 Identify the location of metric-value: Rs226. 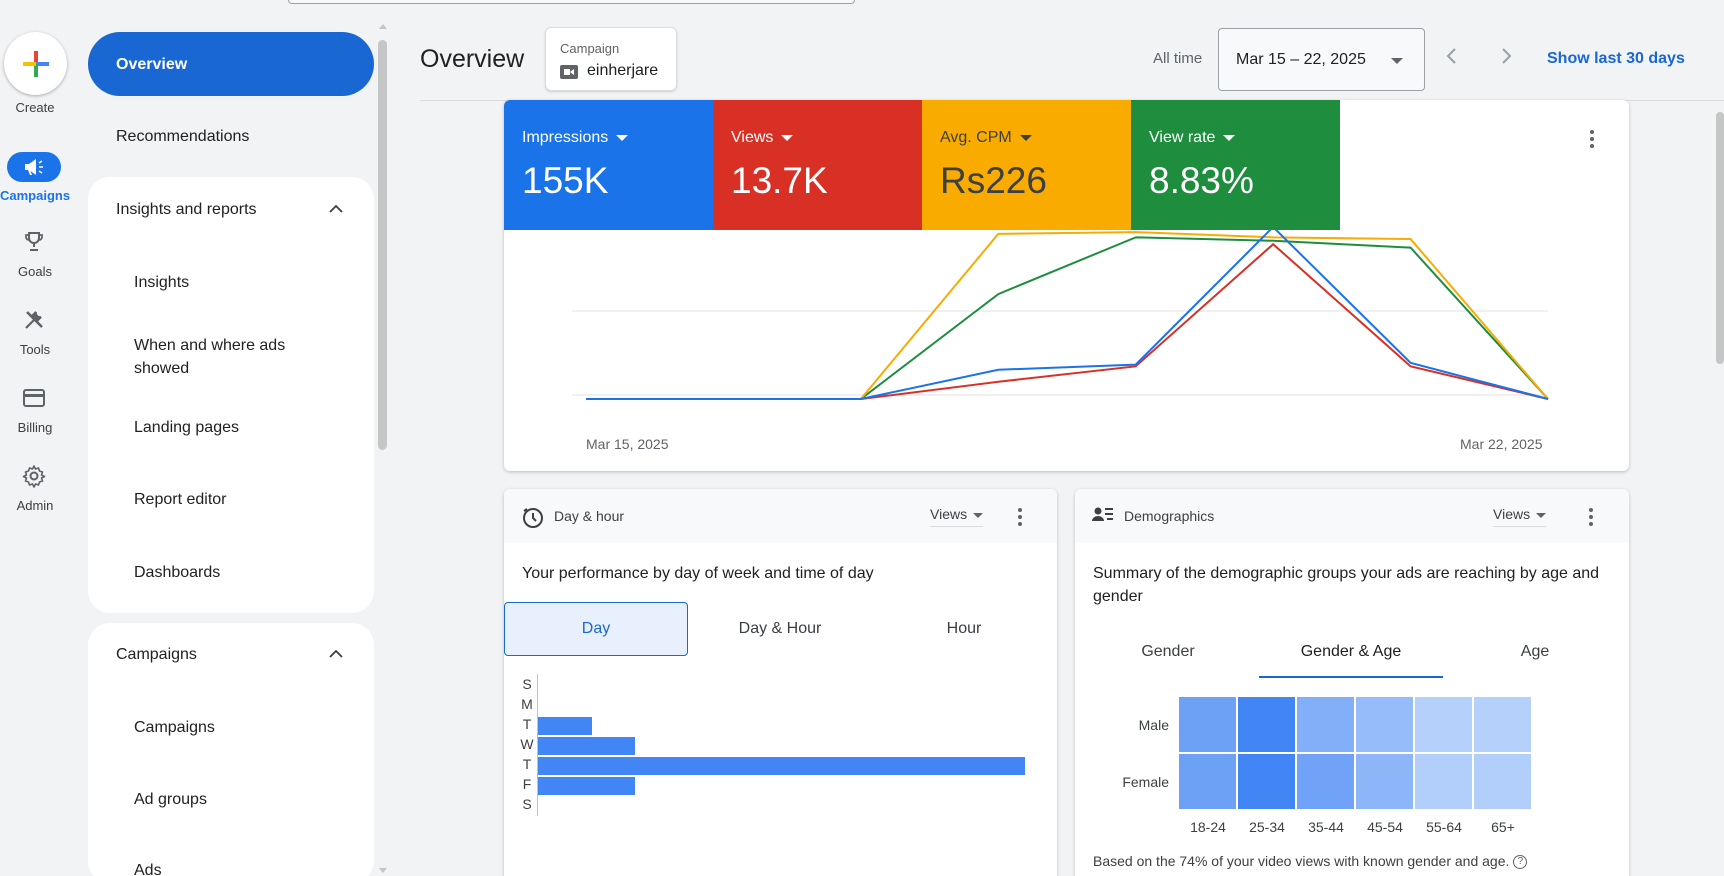
(993, 180).